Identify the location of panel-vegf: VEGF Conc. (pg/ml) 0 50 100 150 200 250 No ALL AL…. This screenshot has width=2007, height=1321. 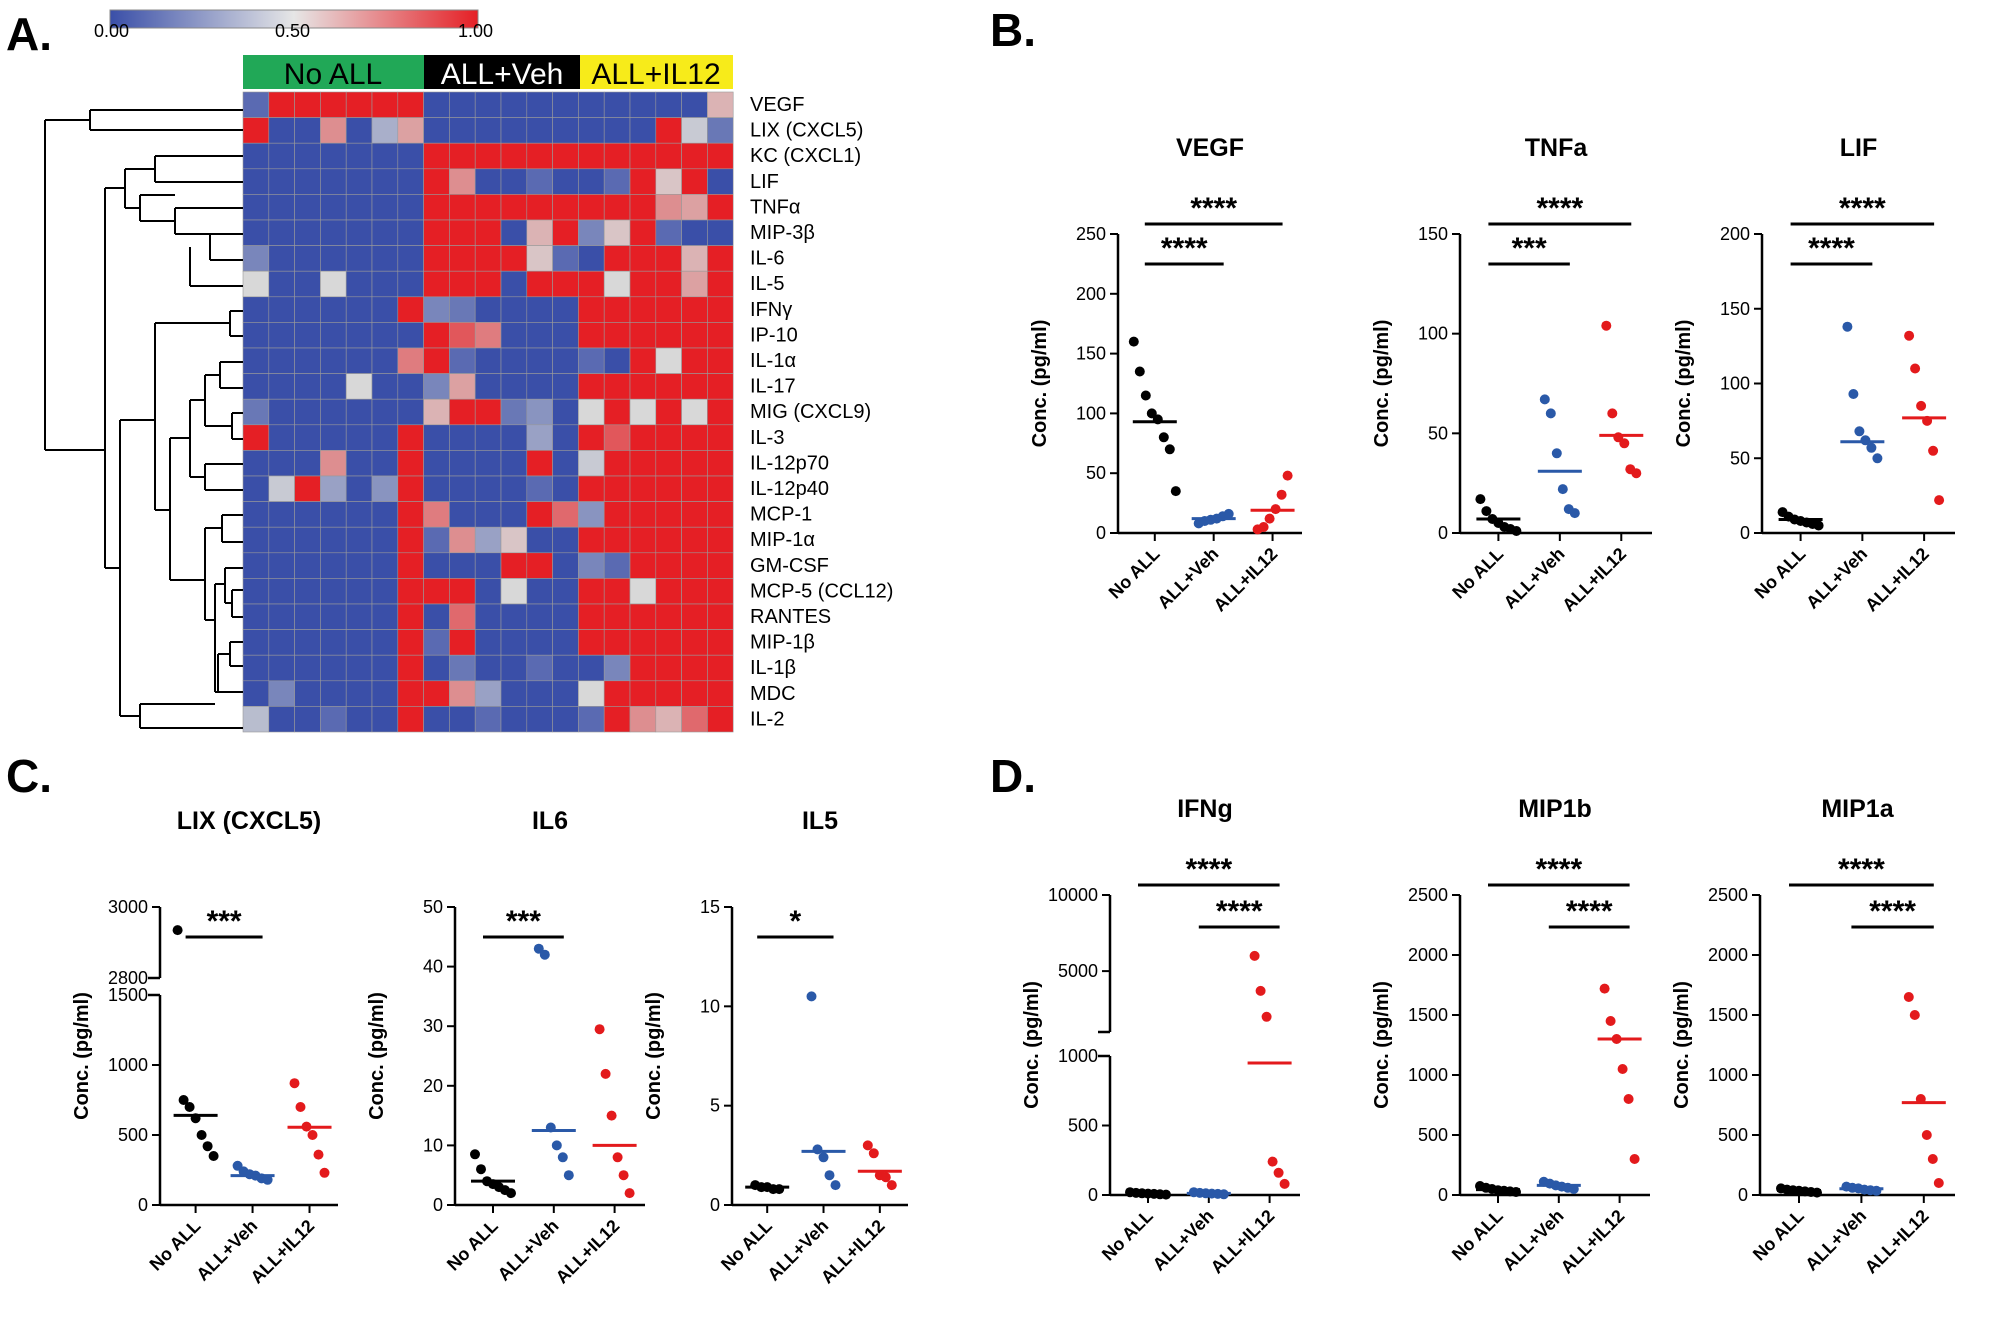
(1165, 374).